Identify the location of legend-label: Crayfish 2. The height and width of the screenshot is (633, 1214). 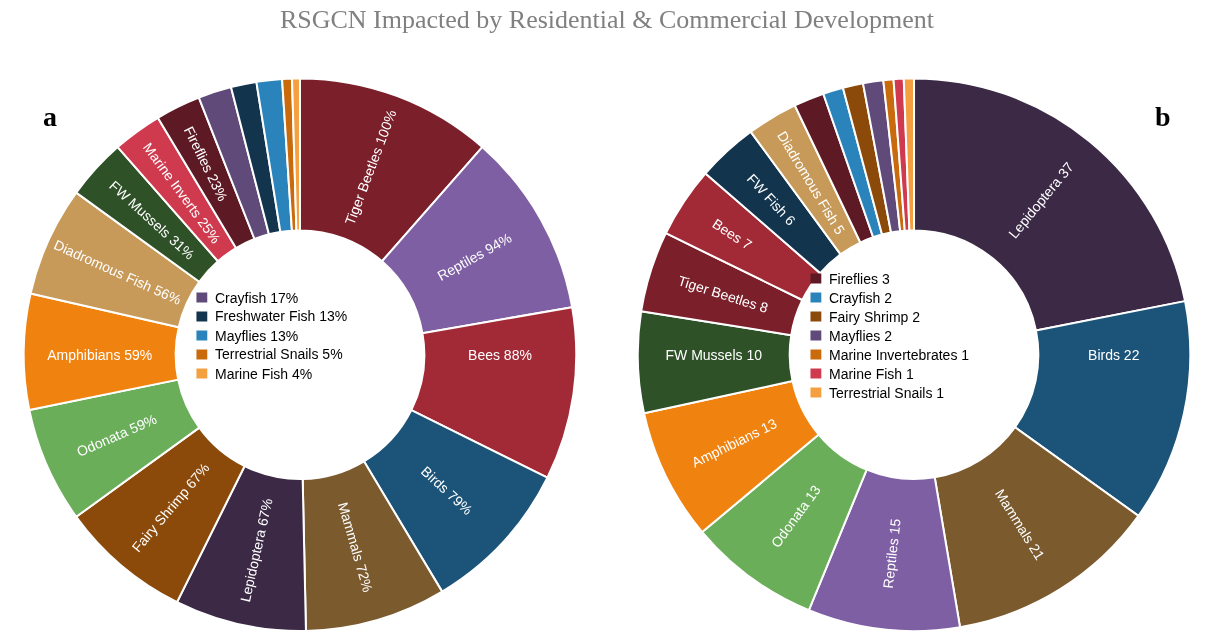
(861, 298).